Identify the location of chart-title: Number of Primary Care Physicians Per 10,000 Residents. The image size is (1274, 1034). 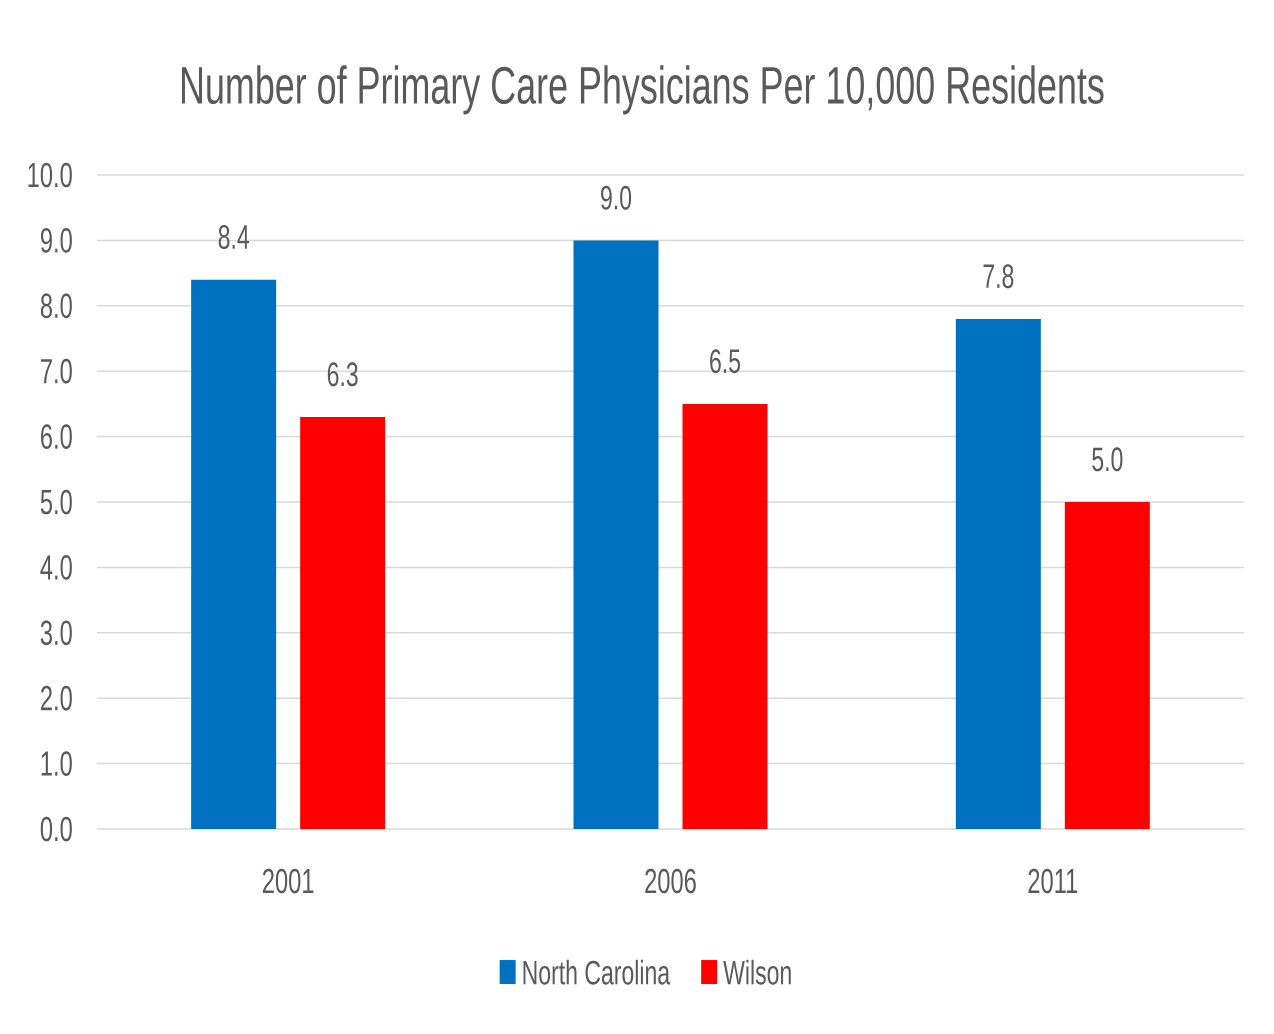
(642, 90).